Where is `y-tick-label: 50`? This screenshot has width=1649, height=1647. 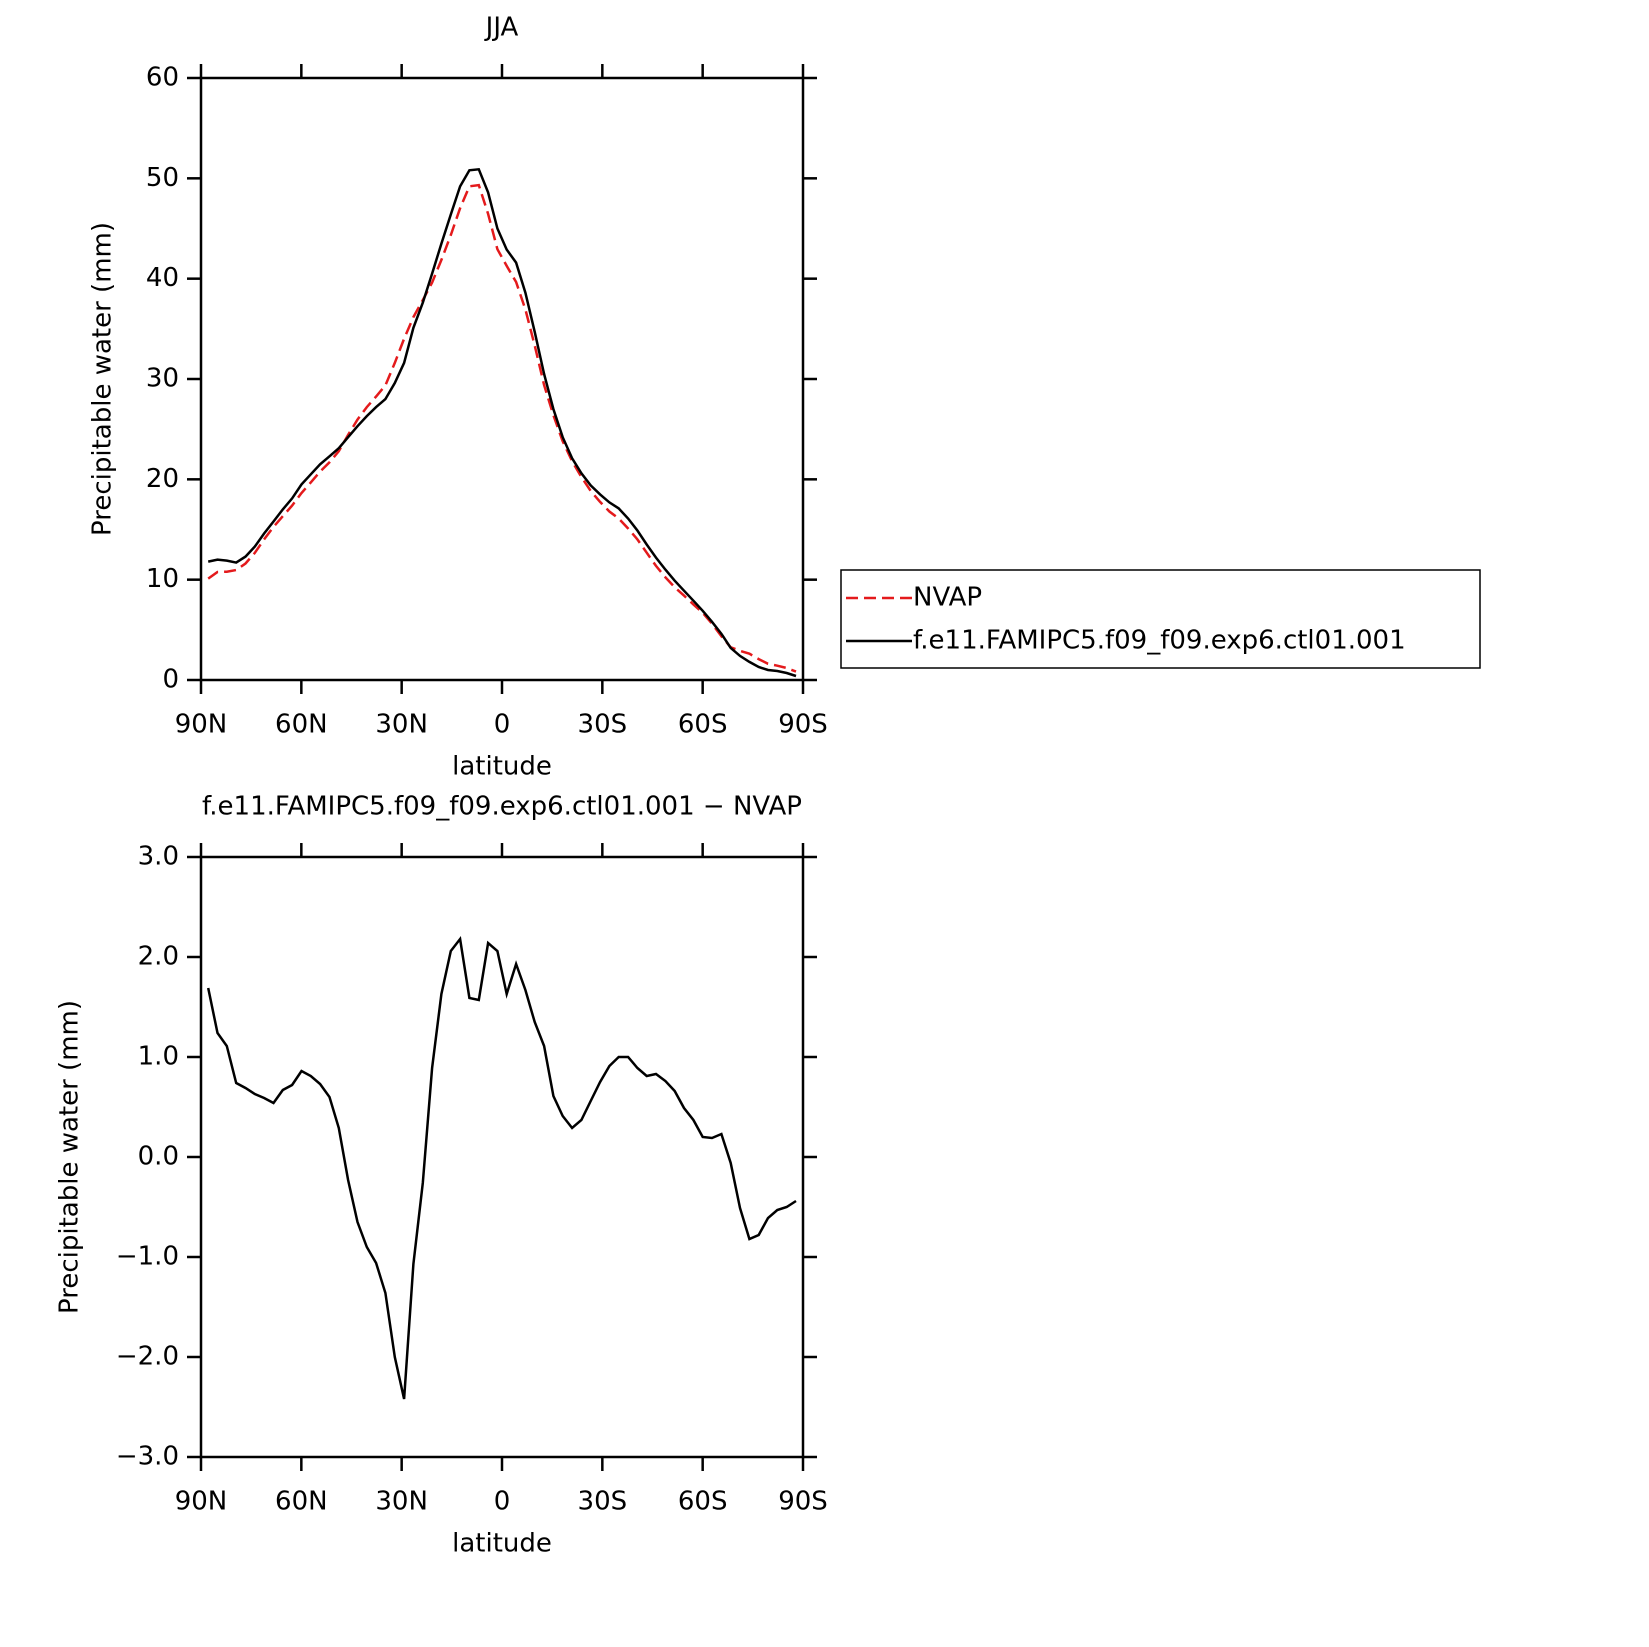 y-tick-label: 50 is located at coordinates (162, 178).